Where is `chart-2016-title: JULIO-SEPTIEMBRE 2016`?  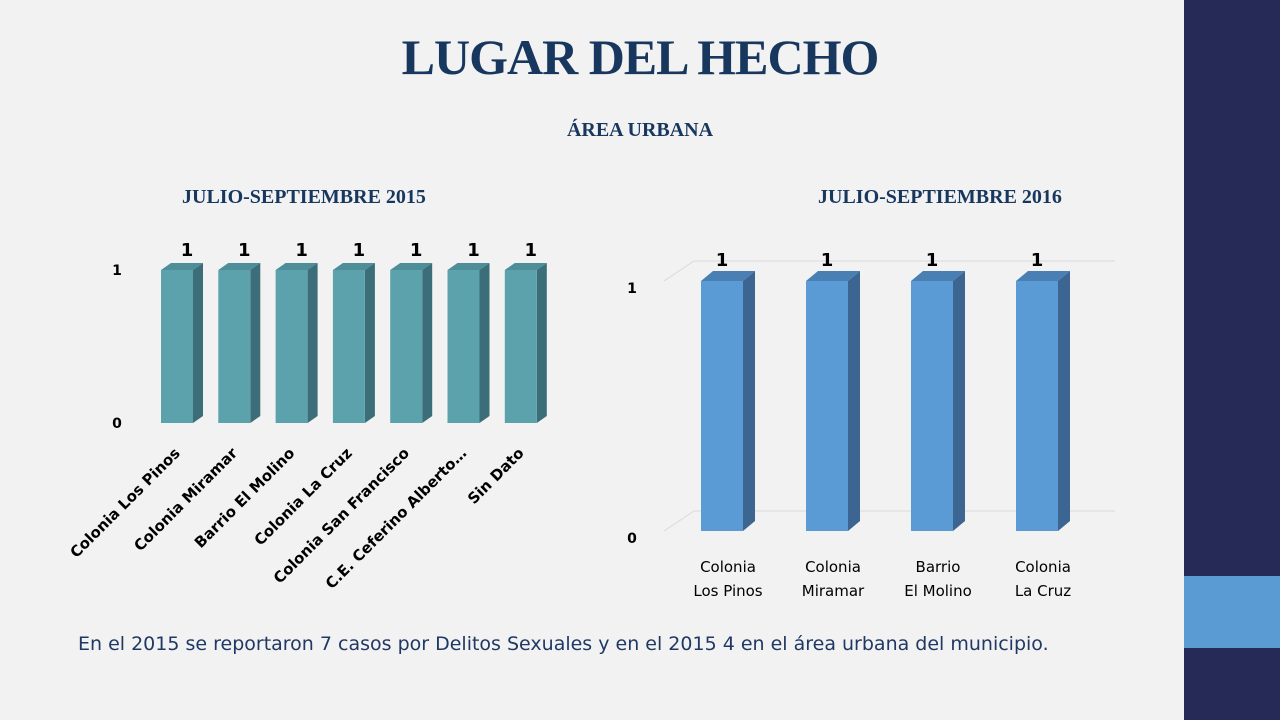 chart-2016-title: JULIO-SEPTIEMBRE 2016 is located at coordinates (940, 197).